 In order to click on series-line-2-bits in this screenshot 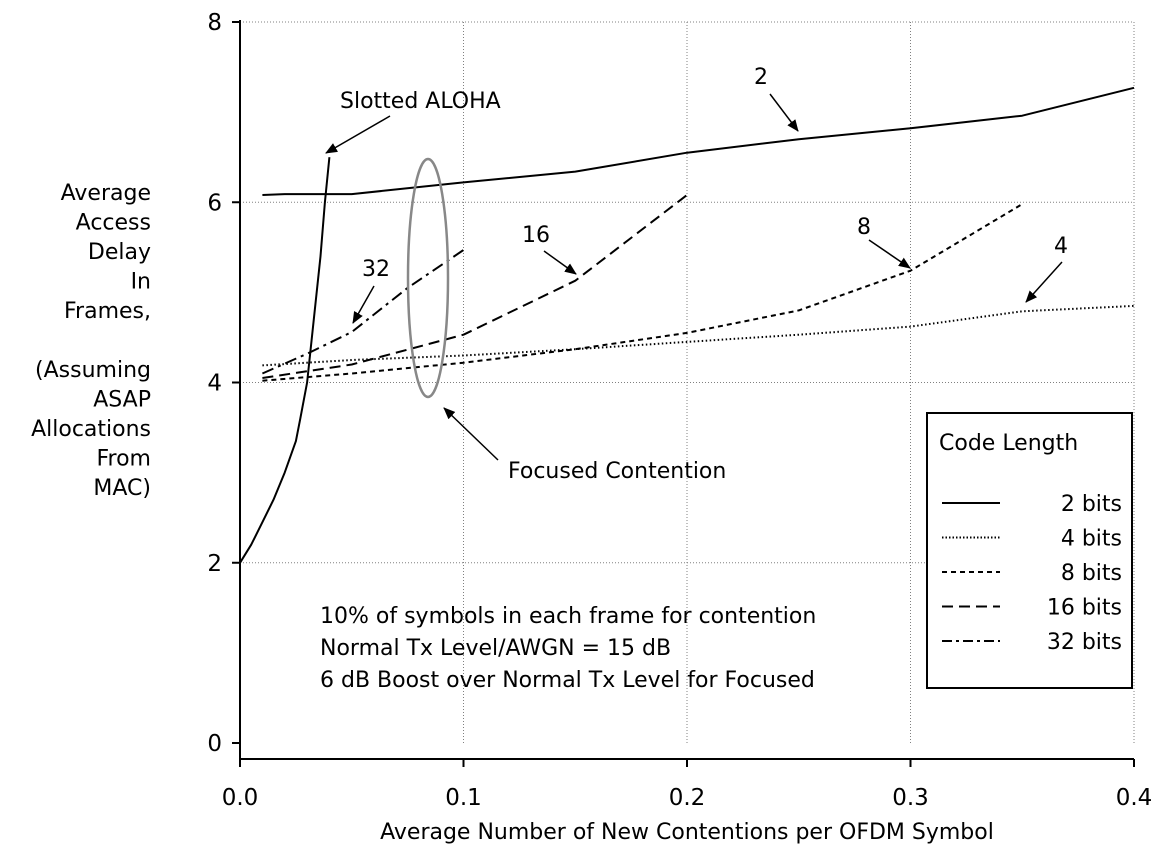, I will do `click(698, 141)`.